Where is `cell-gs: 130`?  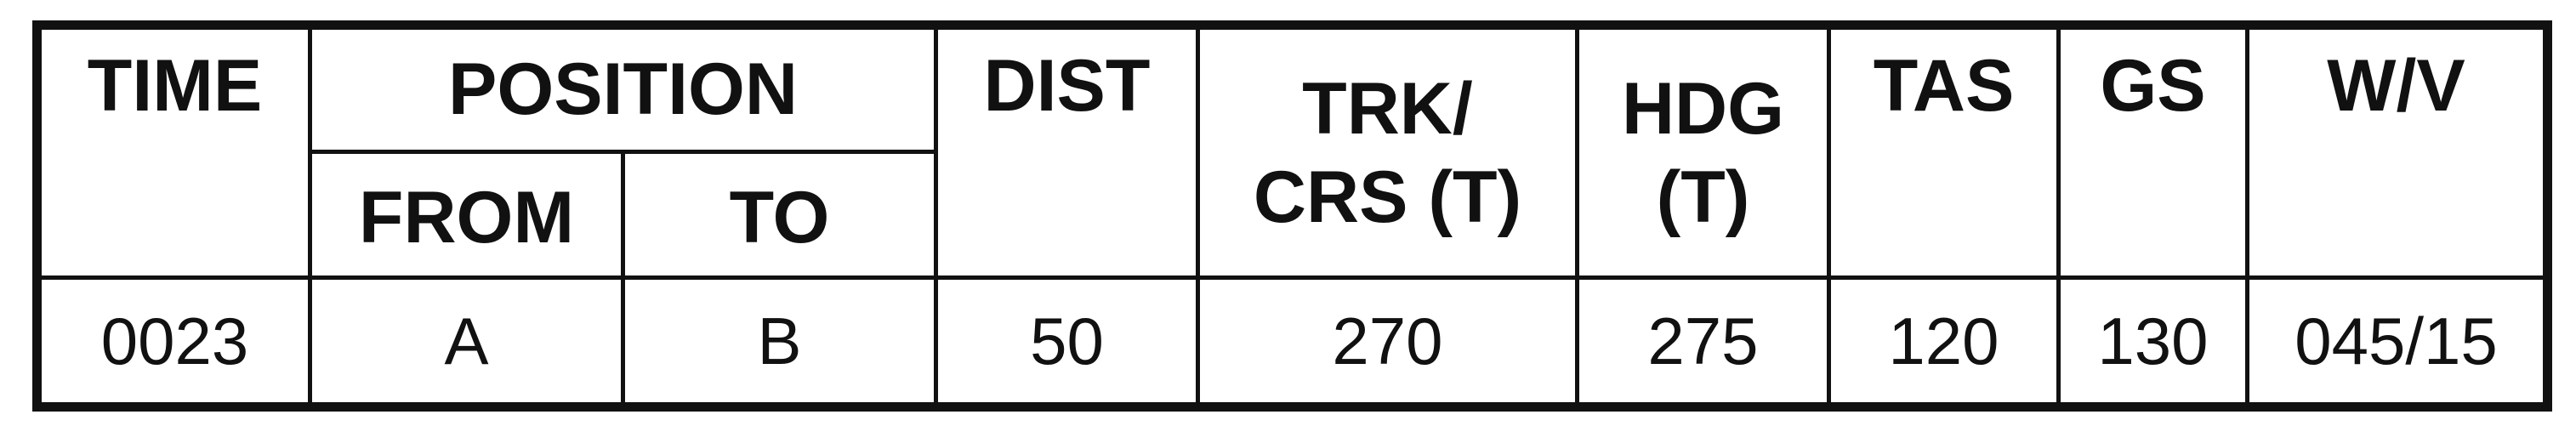
cell-gs: 130 is located at coordinates (2152, 342).